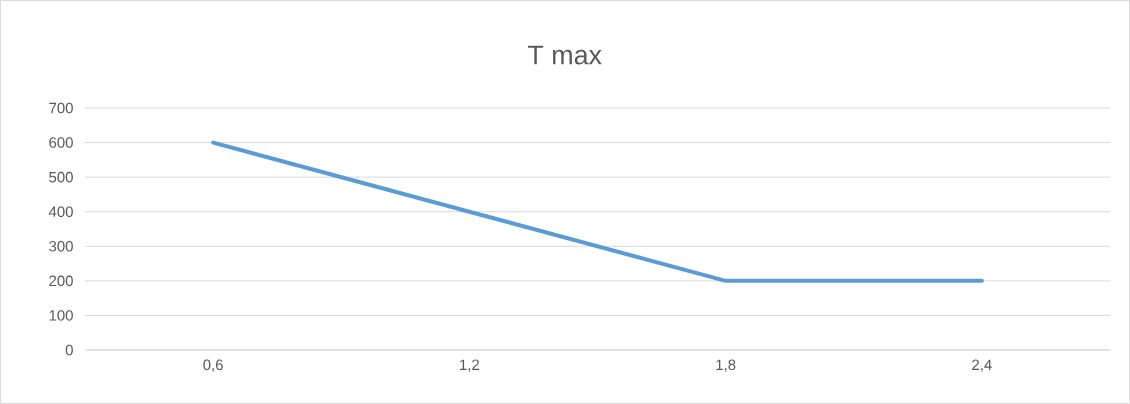 The height and width of the screenshot is (404, 1130). Describe the element at coordinates (61, 246) in the screenshot. I see `y-tick-label: 300` at that location.